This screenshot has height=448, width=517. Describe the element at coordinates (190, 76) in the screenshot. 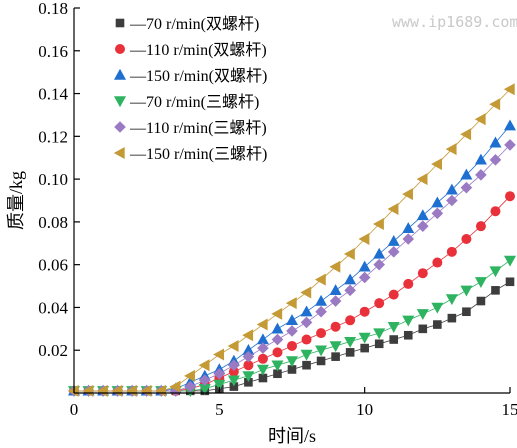

I see `legend-item: —150 r/min(双螺杆)` at that location.